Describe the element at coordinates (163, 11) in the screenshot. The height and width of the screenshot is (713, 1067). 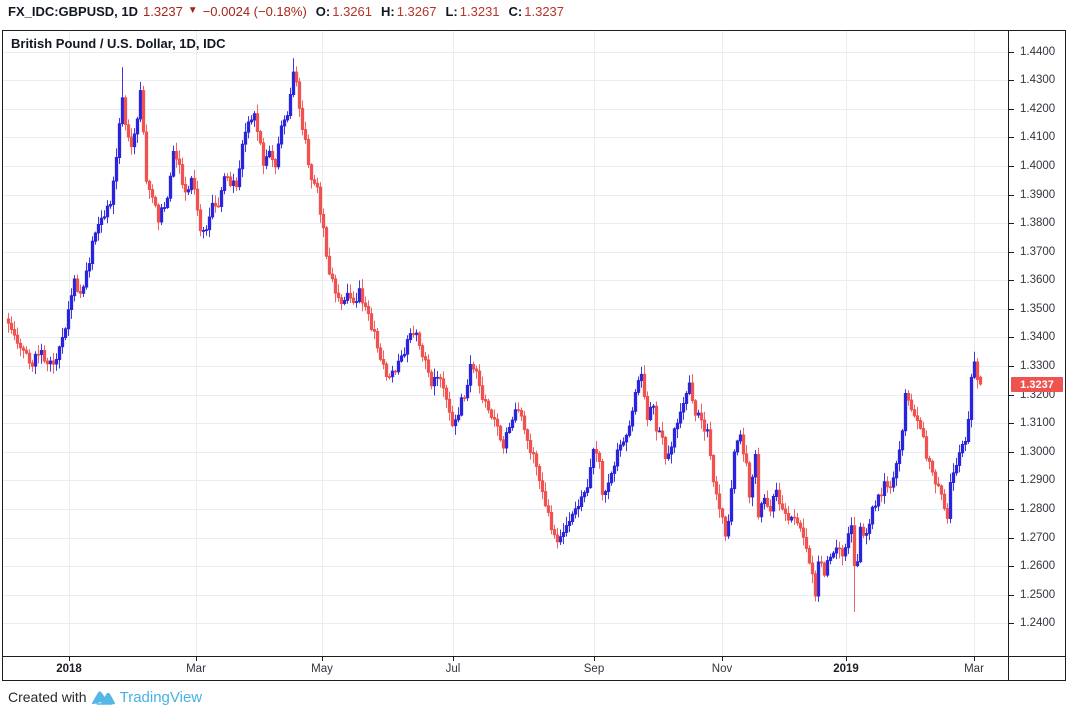
I see `last-price: 1.3237` at that location.